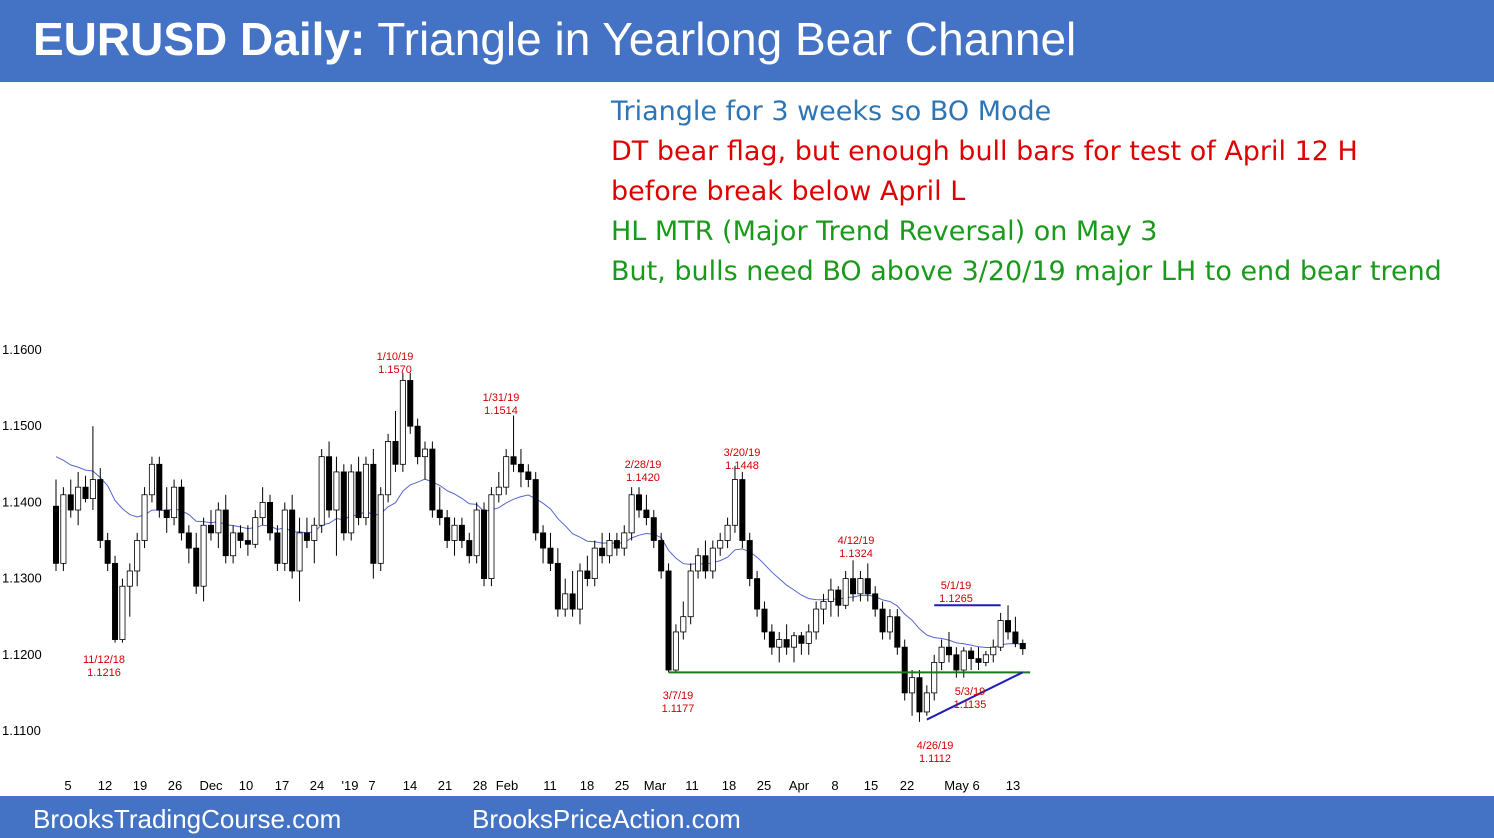 The width and height of the screenshot is (1494, 838). Describe the element at coordinates (606, 819) in the screenshot. I see `footer-right-site: BrooksPriceAction.com` at that location.